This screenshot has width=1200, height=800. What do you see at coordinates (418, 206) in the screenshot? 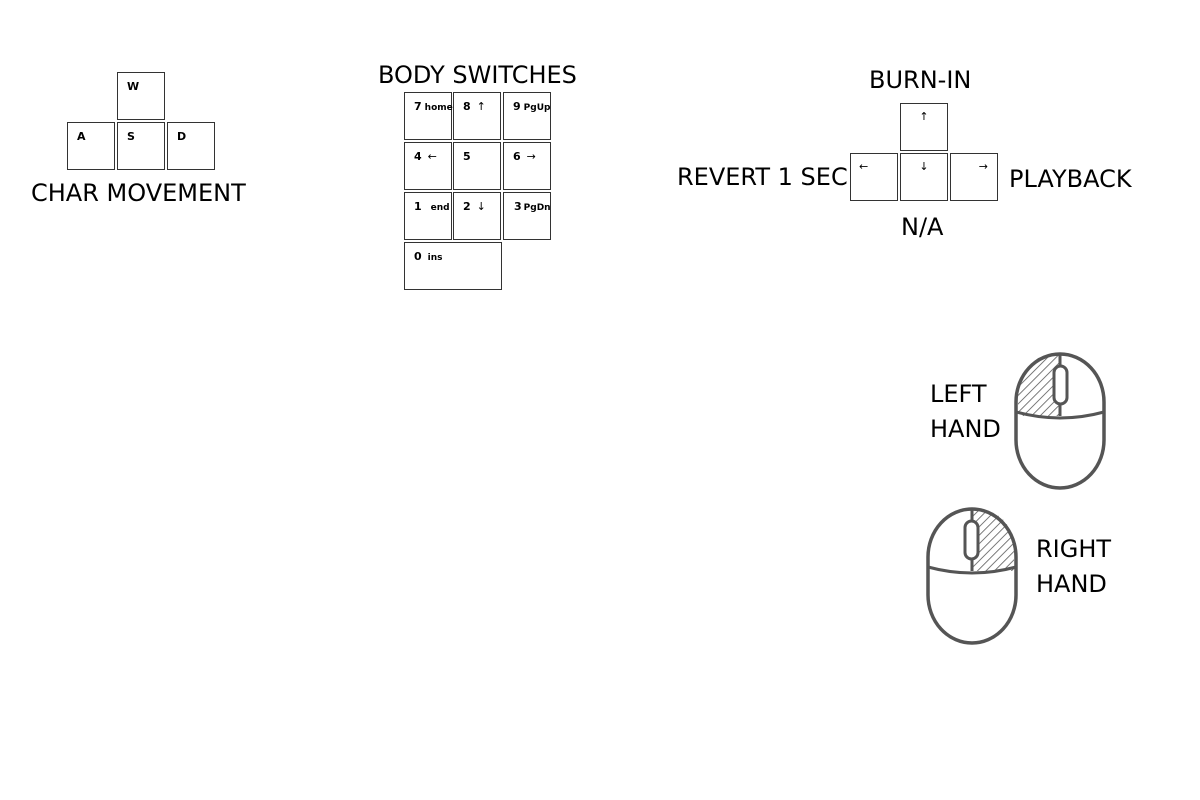
I see `numpad-key-1-main: 1` at bounding box center [418, 206].